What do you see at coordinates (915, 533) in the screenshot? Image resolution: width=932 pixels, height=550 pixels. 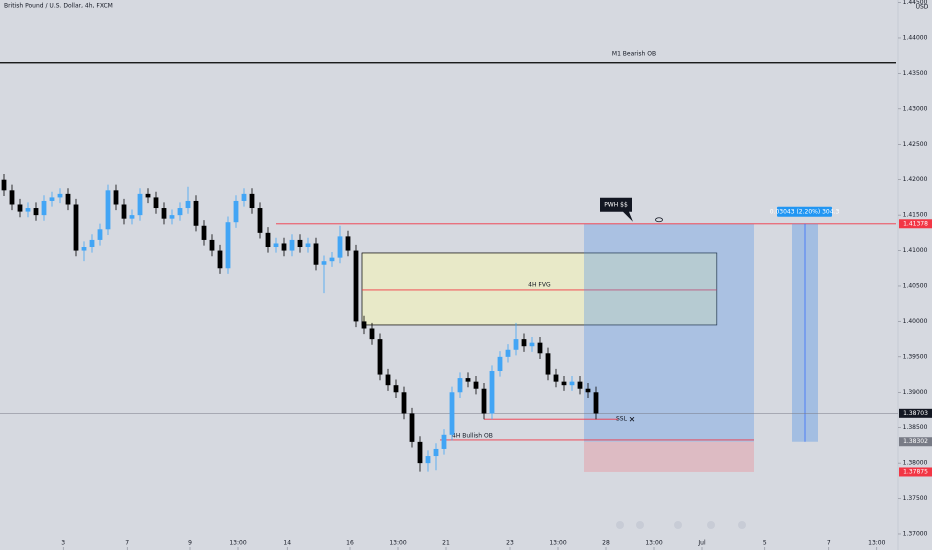 I see `y-tick-label: 1.37000` at bounding box center [915, 533].